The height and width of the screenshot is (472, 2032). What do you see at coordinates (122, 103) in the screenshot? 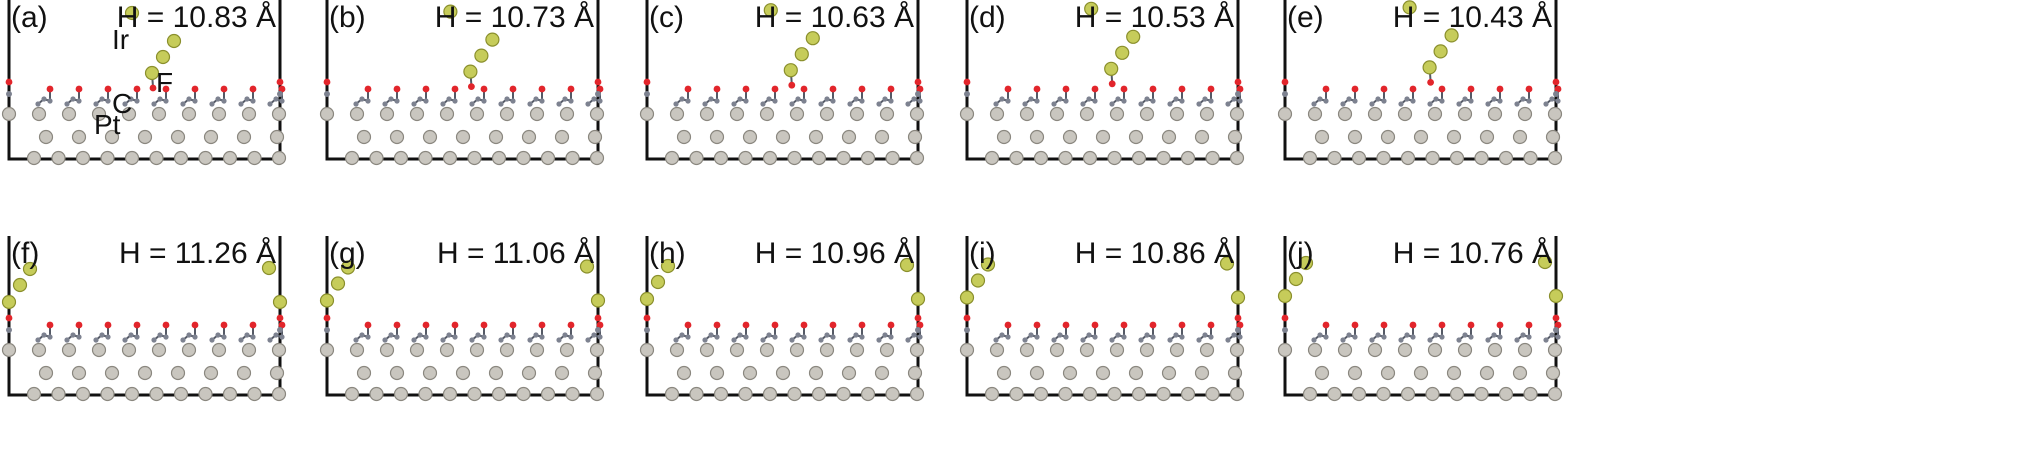
I see `c-label: C` at bounding box center [122, 103].